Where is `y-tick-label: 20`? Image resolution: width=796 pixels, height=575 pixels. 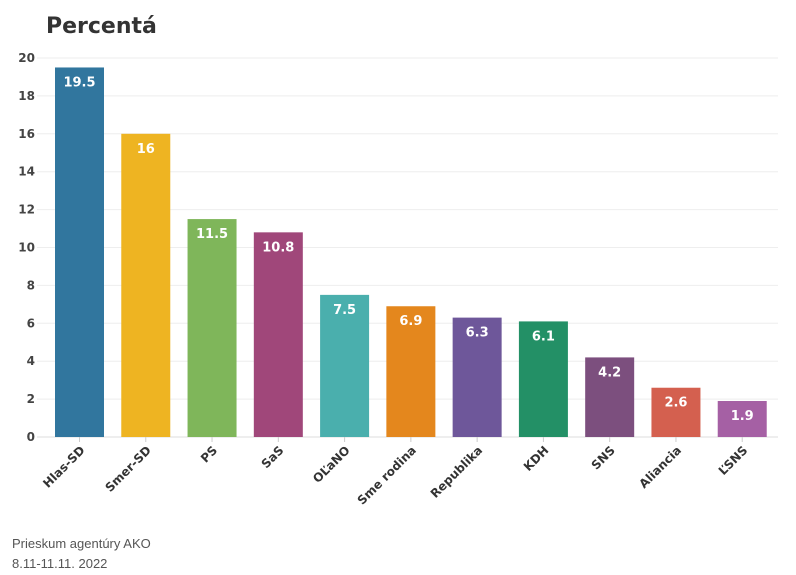 y-tick-label: 20 is located at coordinates (26, 58).